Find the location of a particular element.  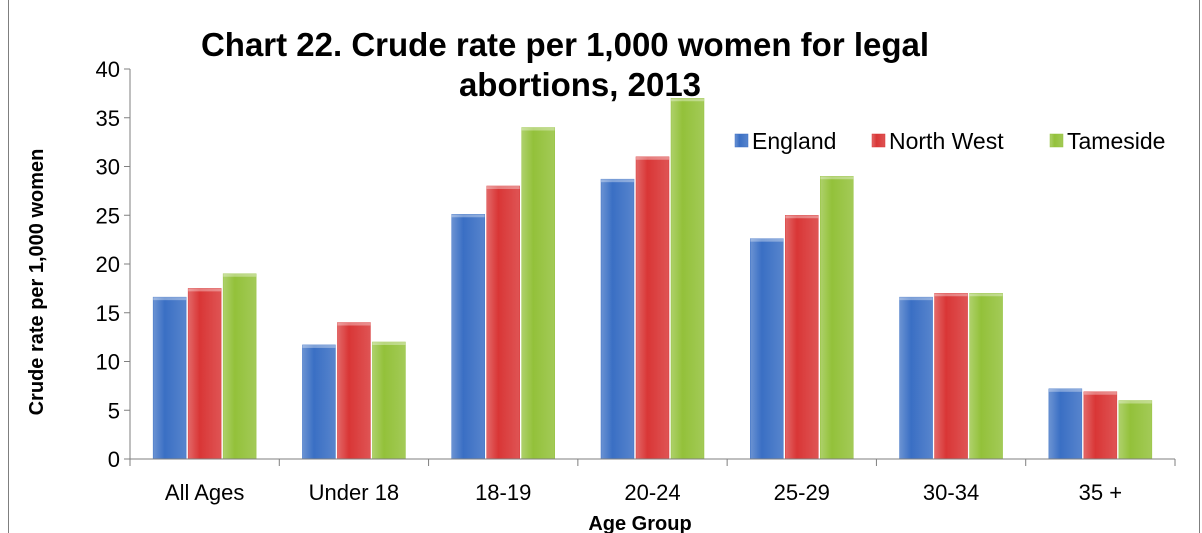

x-tick-label-30-34: 30-34 is located at coordinates (951, 492).